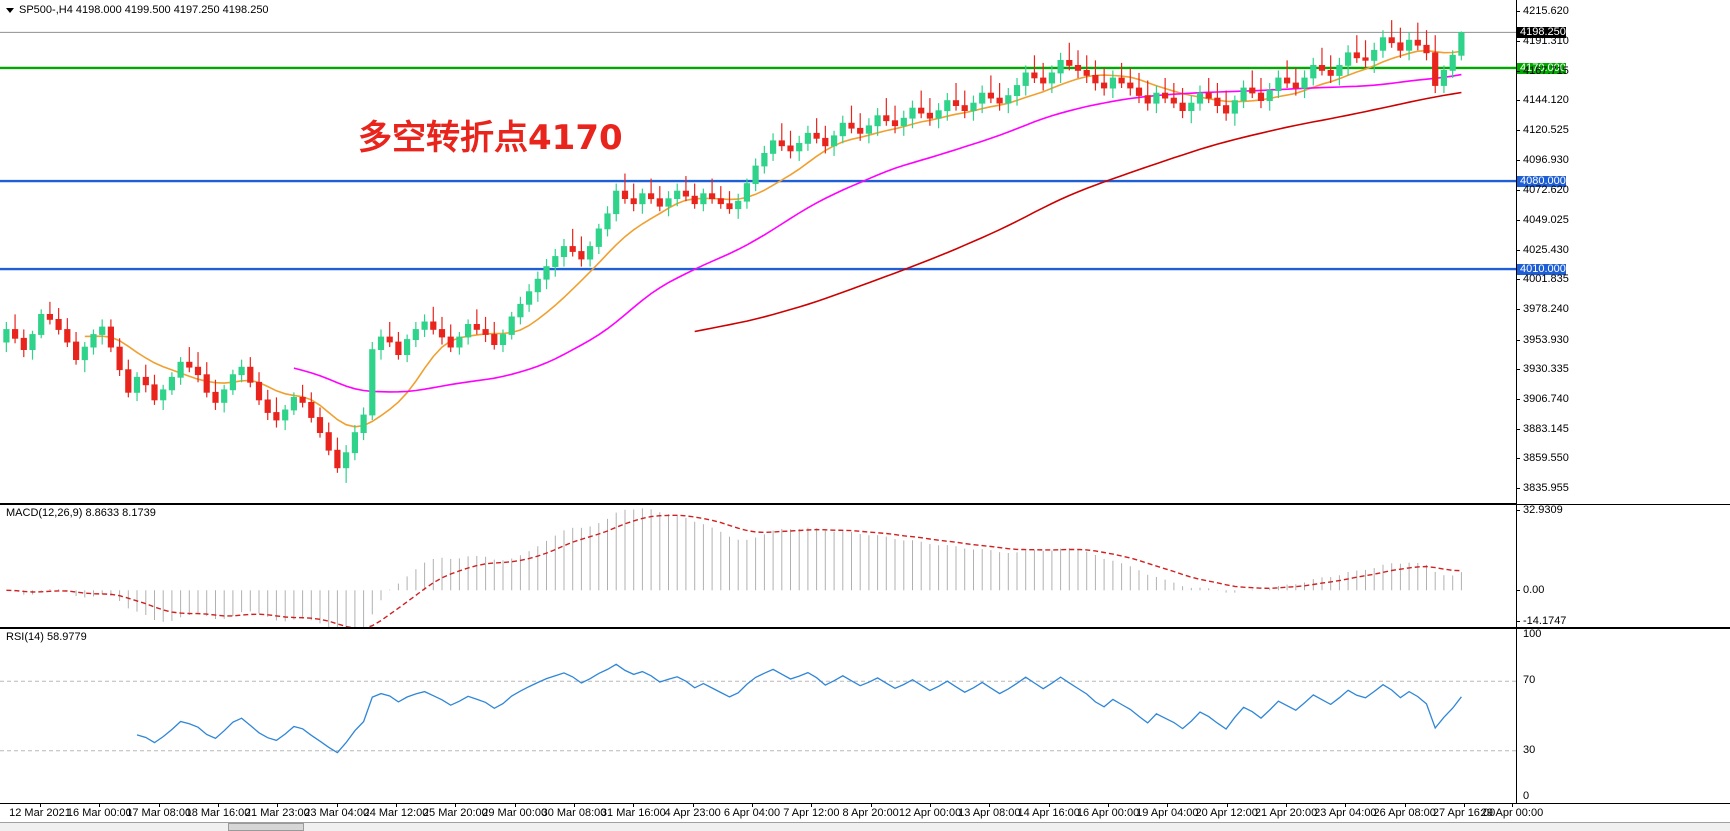  I want to click on time-axis-label: 4 Apr 23:00, so click(692, 813).